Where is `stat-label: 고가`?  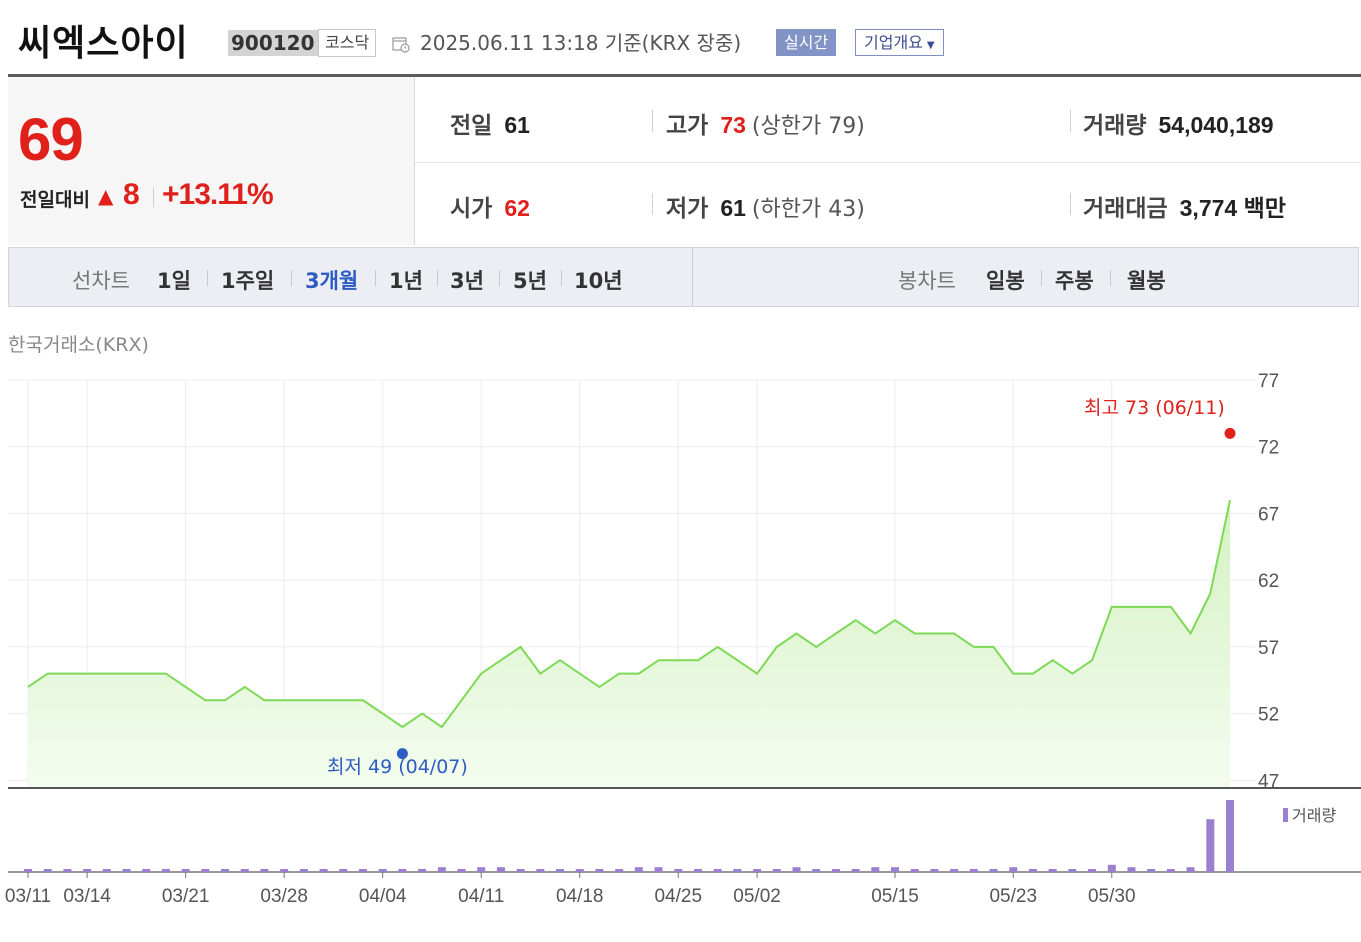
stat-label: 고가 is located at coordinates (687, 126).